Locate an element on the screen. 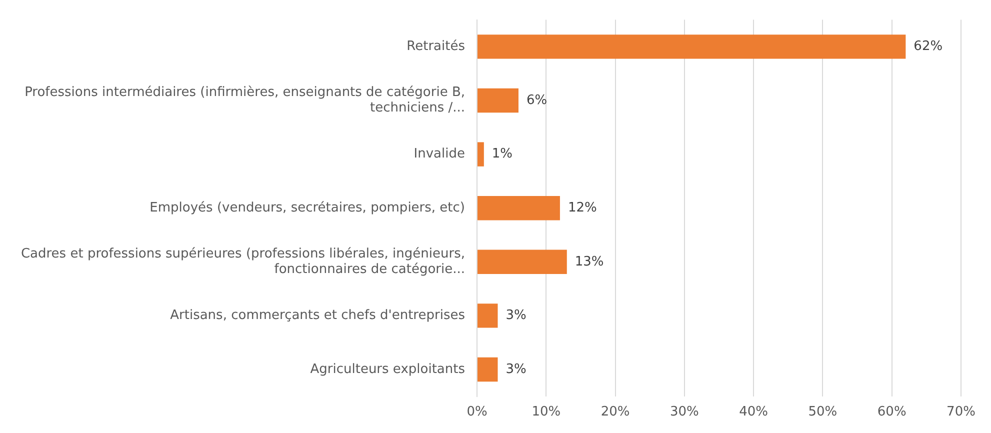  x-tick-label: 40% is located at coordinates (753, 412).